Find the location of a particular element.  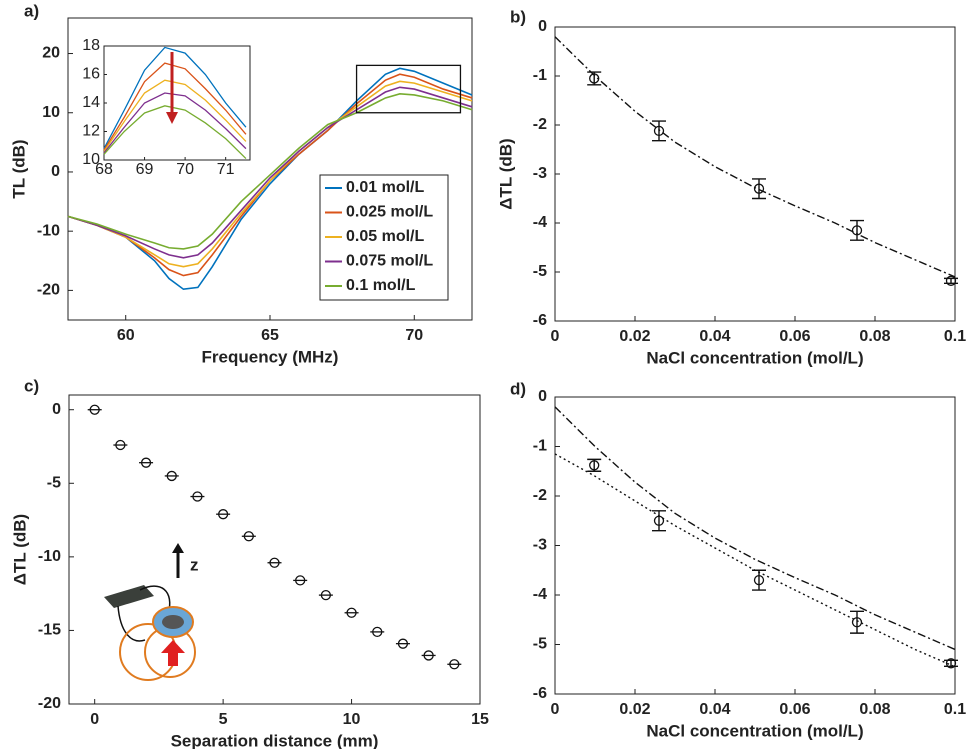

y-tick-label: -6 is located at coordinates (540, 693).